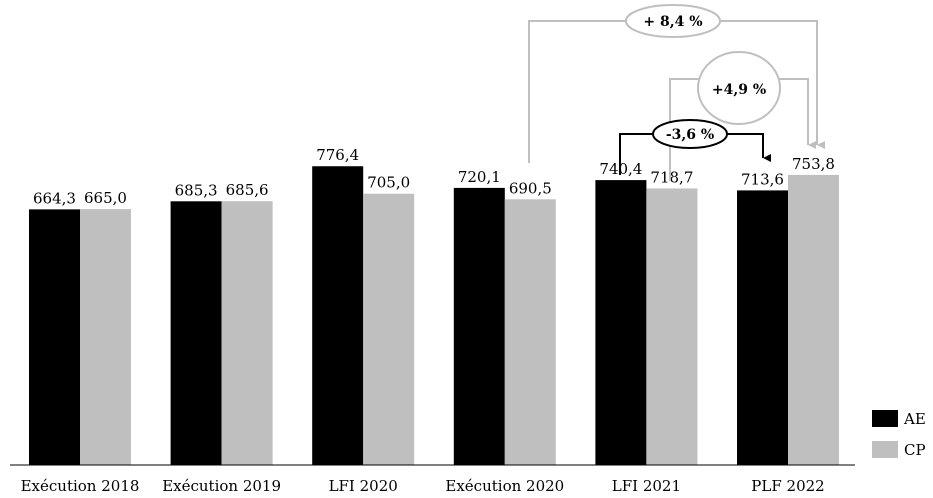 The image size is (933, 498). Describe the element at coordinates (247, 190) in the screenshot. I see `value-label-cp-execution-2019: 685,6` at that location.